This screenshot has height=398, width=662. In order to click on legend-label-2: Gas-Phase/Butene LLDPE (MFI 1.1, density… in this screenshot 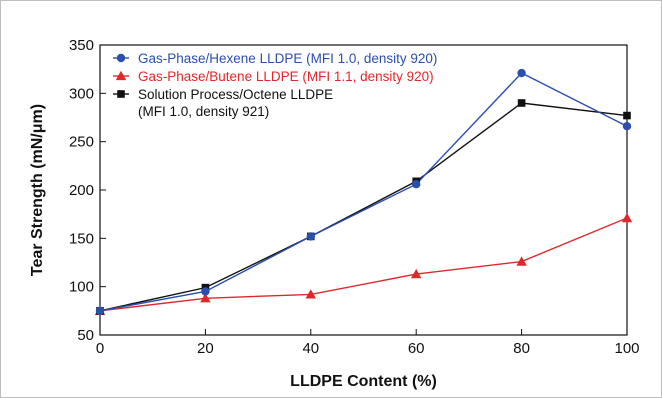, I will do `click(286, 76)`.